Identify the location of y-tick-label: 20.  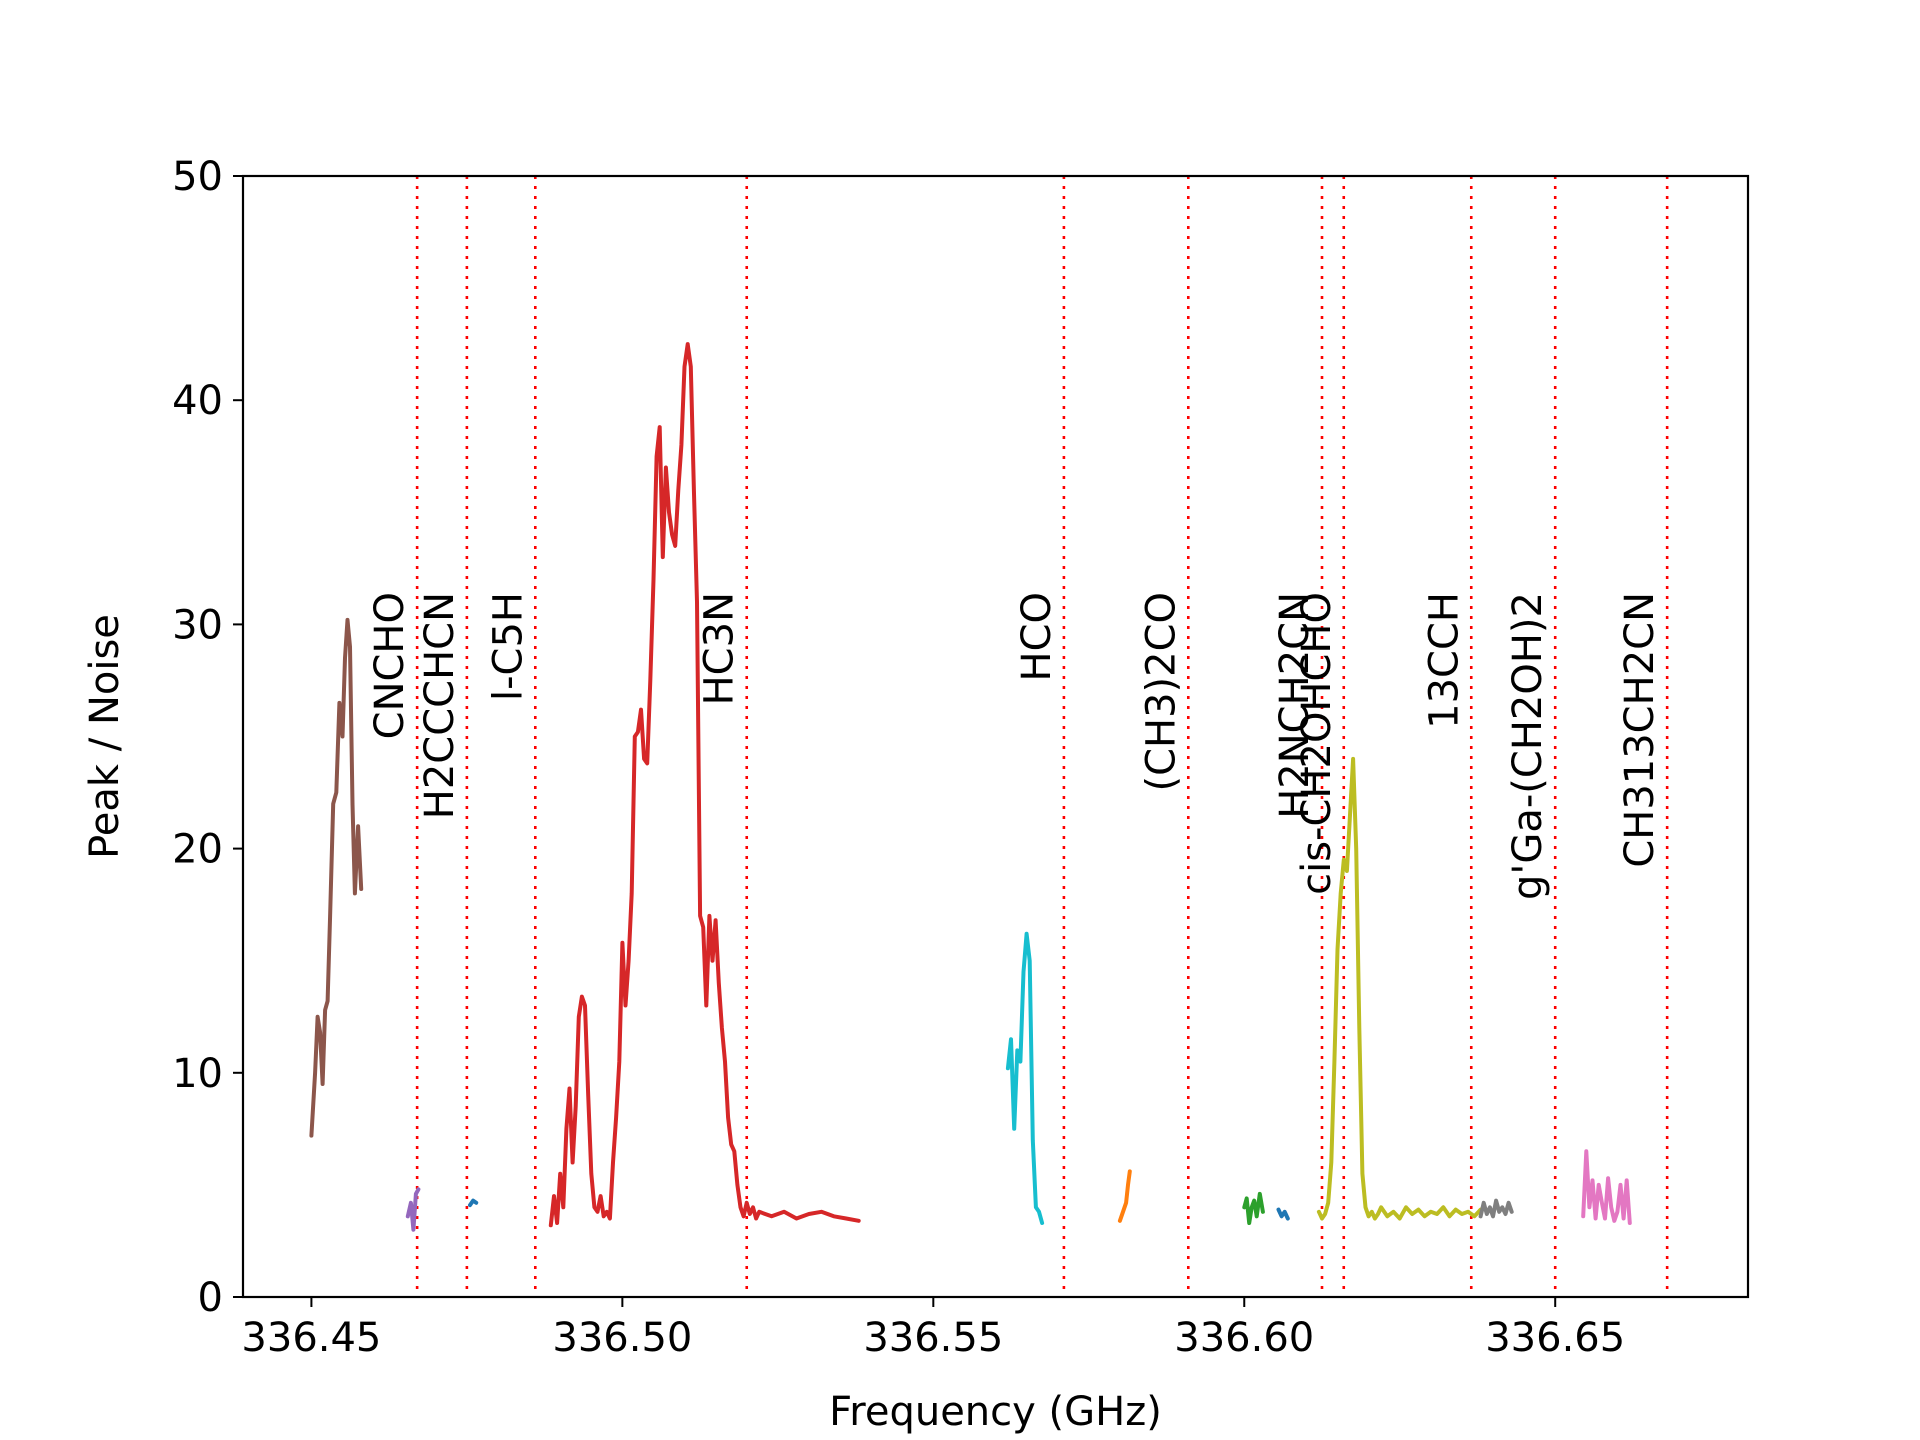
(197, 850).